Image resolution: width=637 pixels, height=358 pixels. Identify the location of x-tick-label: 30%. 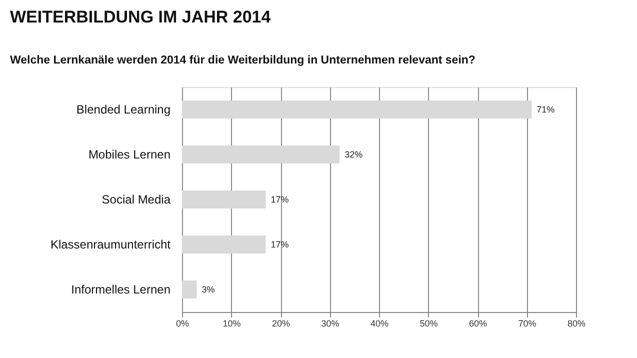
(330, 323).